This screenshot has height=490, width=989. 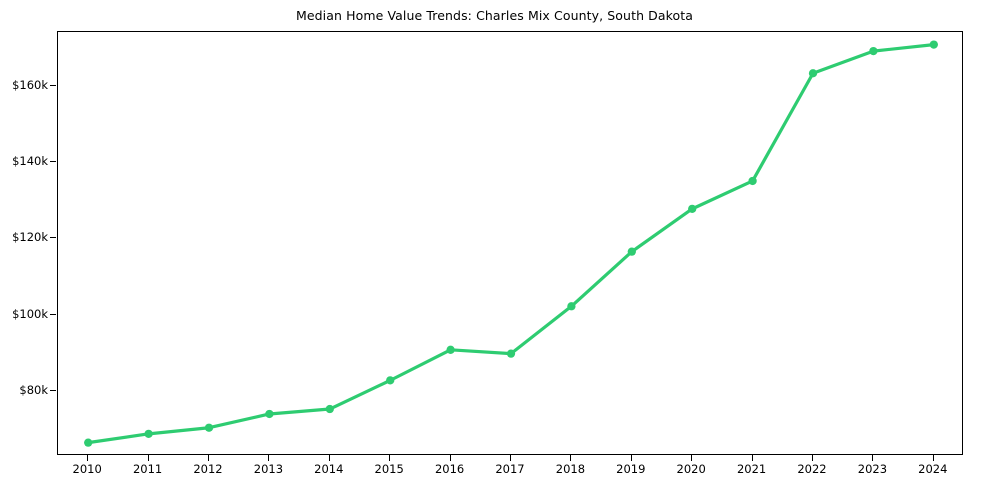 What do you see at coordinates (87, 469) in the screenshot?
I see `x-tick-label-2010: 2010` at bounding box center [87, 469].